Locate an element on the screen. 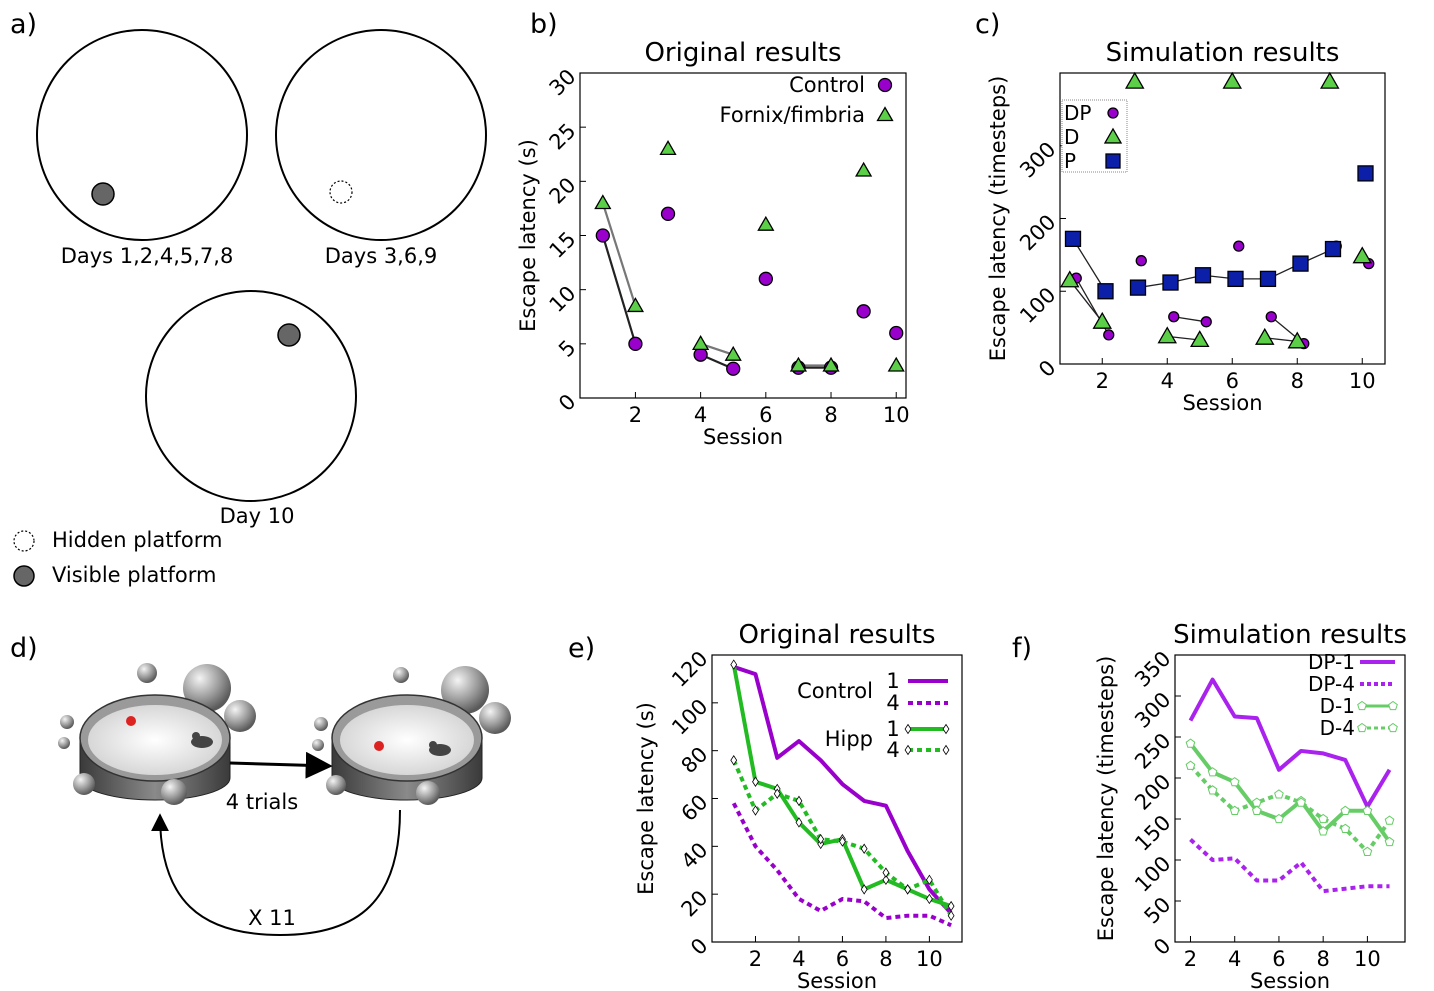  y-axis-label: Escape latency (s) is located at coordinates (528, 235).